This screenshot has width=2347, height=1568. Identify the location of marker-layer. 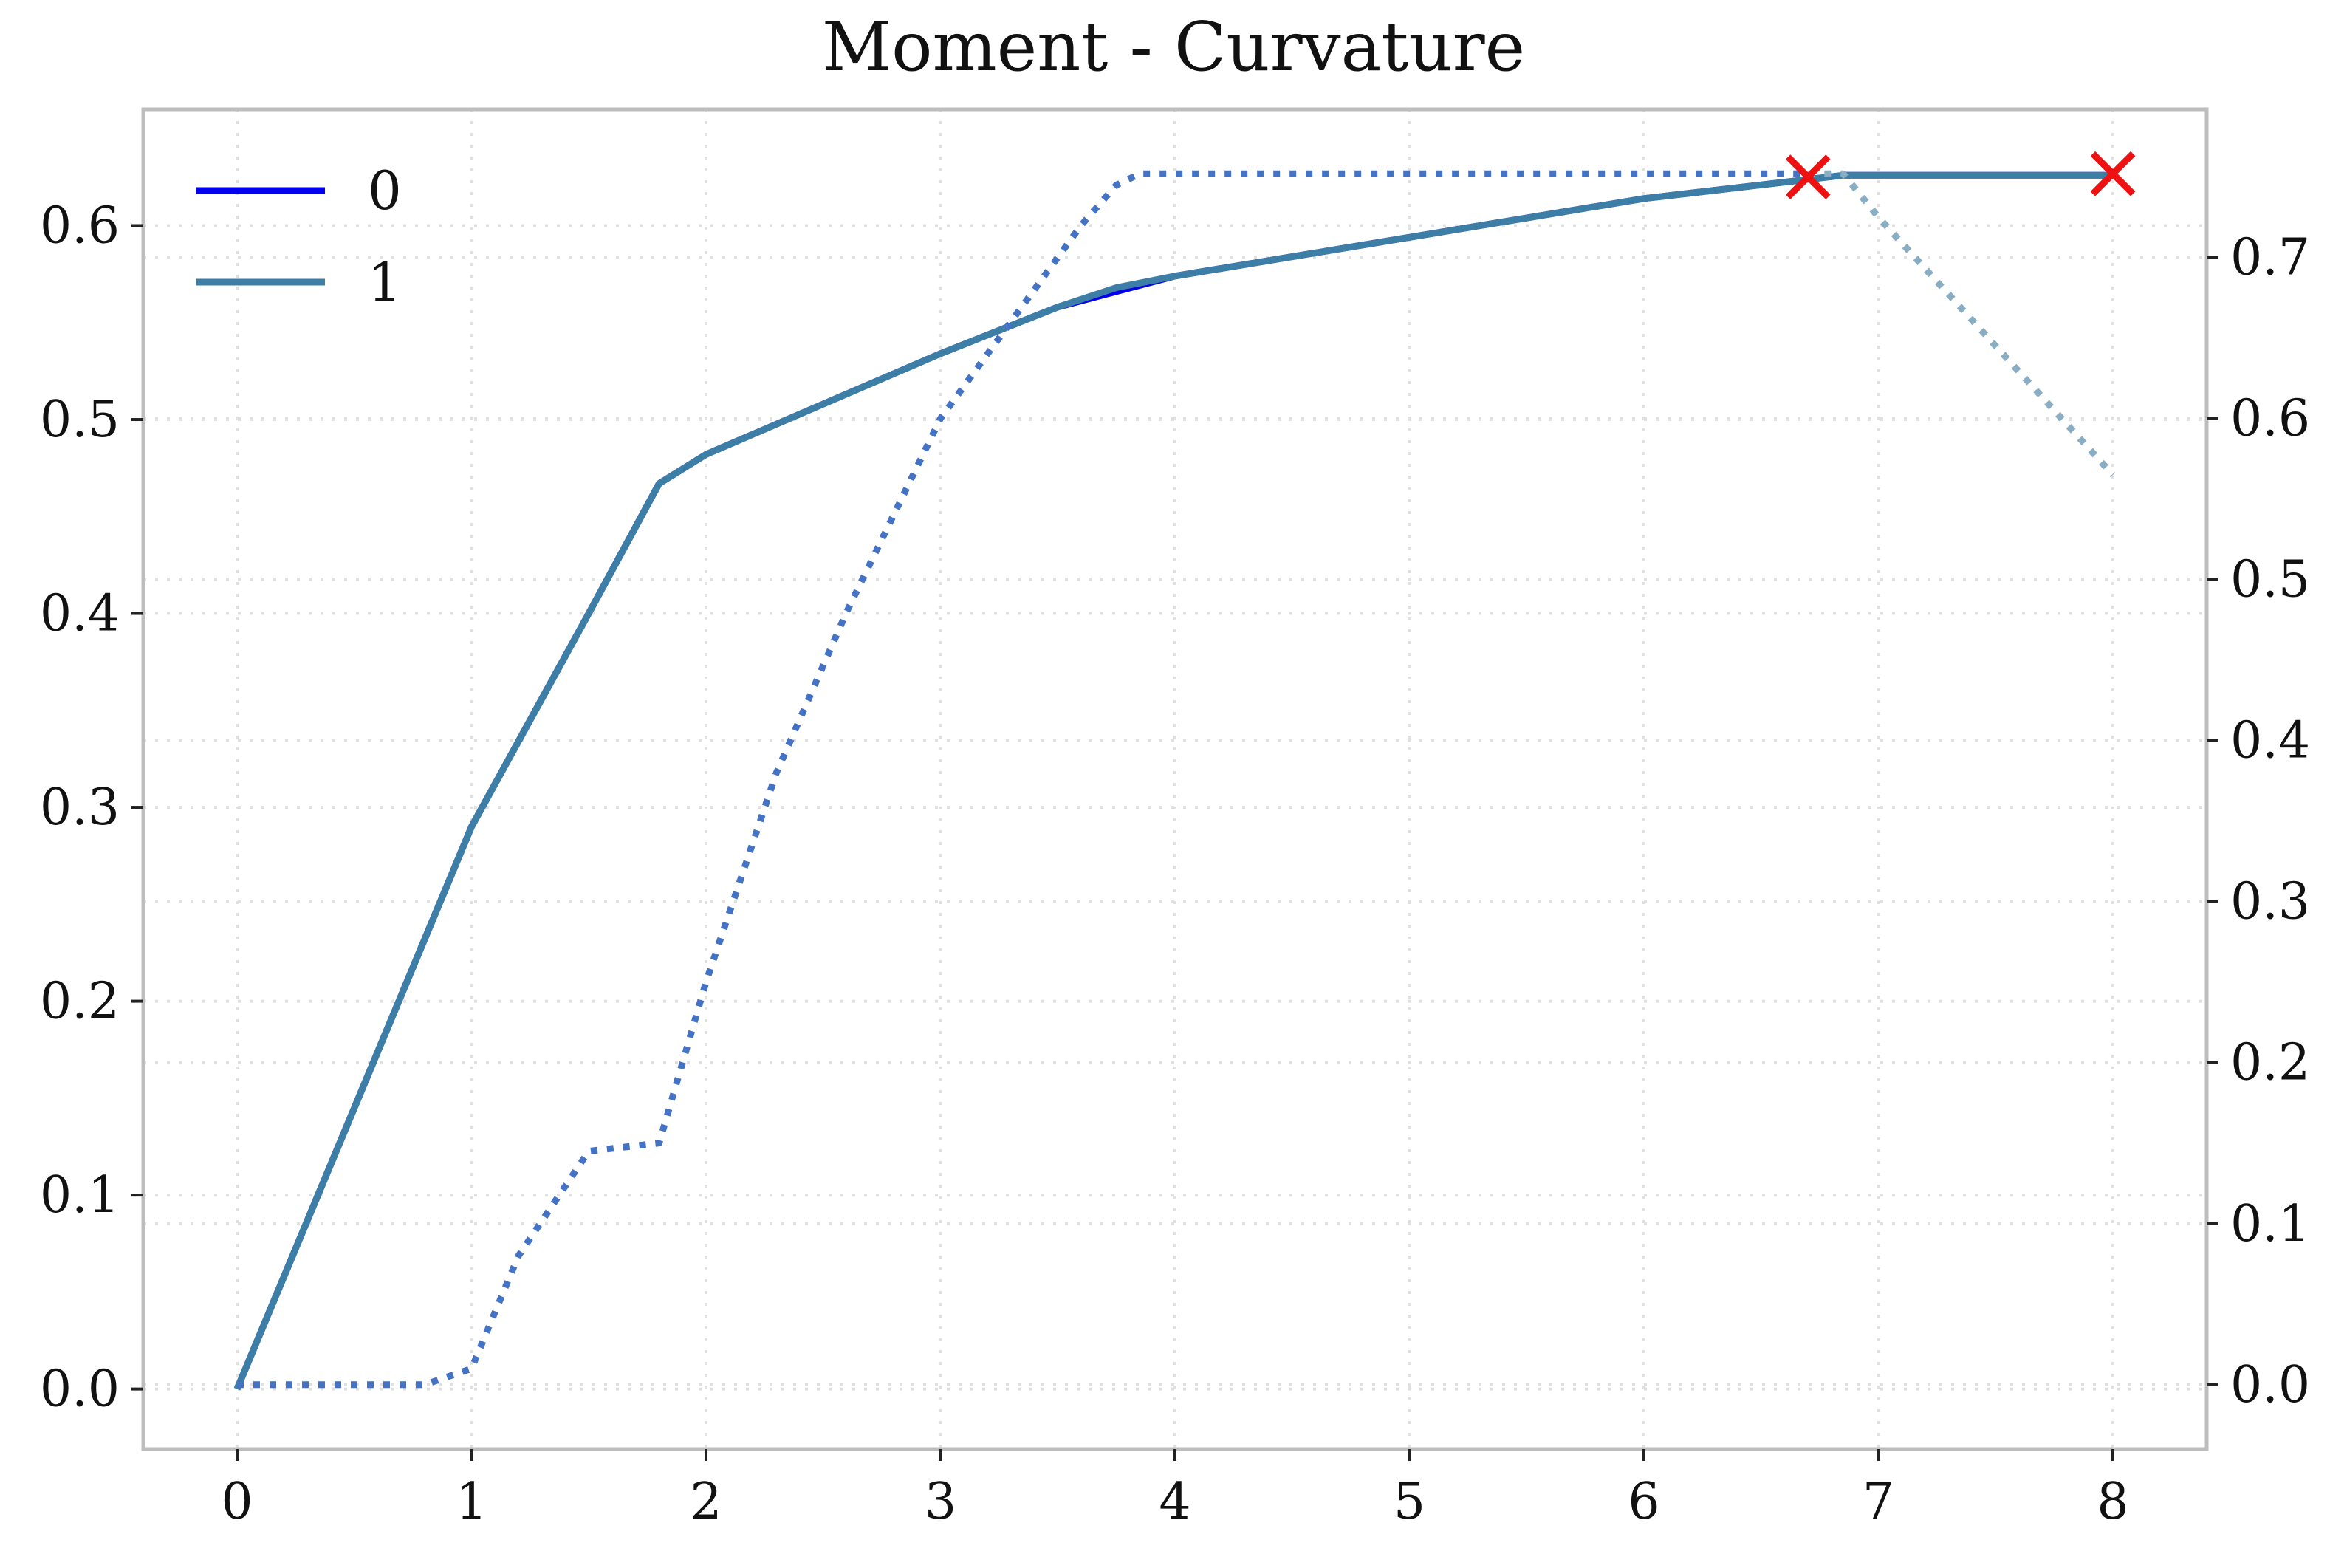
(1960, 175).